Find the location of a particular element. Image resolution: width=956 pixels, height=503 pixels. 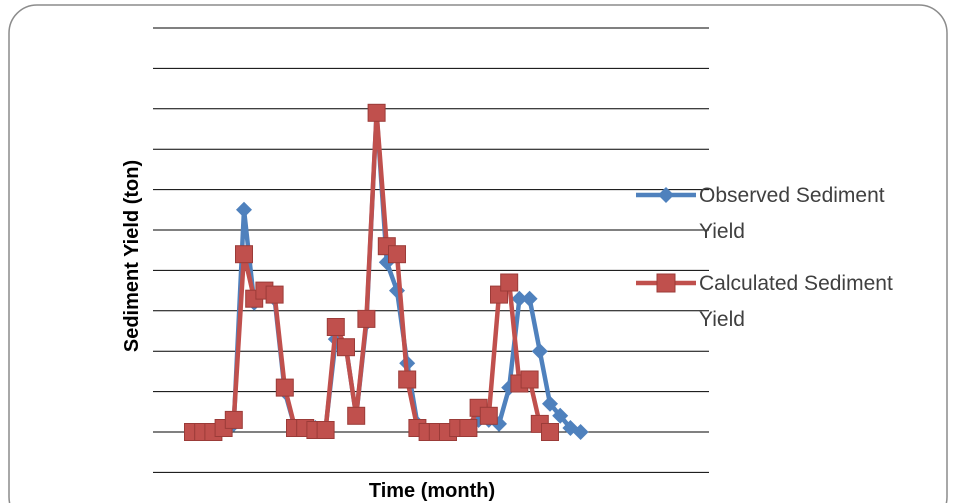

legend-label-observed-line2: Yield is located at coordinates (722, 231).